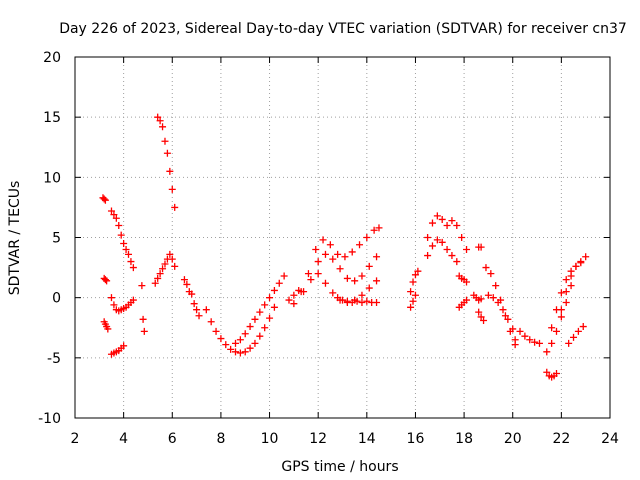  Describe the element at coordinates (172, 439) in the screenshot. I see `x-tick-label: 6` at that location.